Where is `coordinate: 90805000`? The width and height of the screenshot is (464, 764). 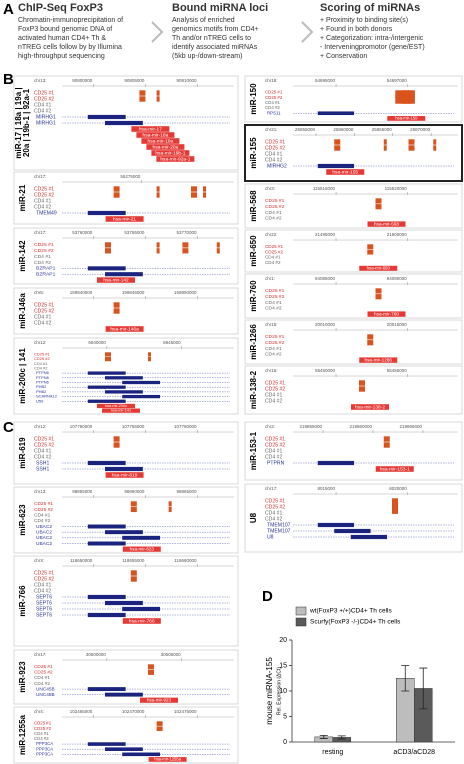 coordinate: 90805000 is located at coordinates (134, 80).